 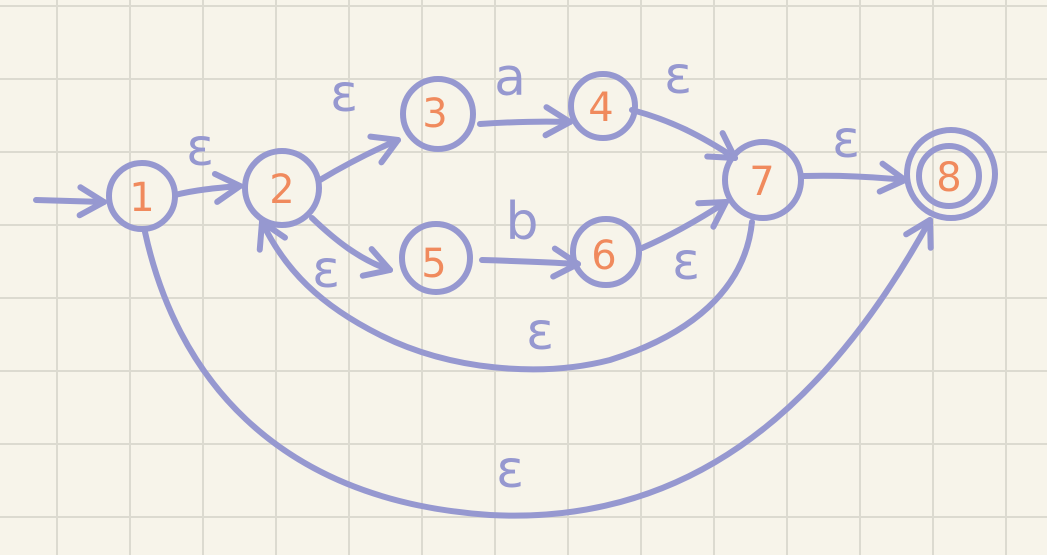 What do you see at coordinates (600, 108) in the screenshot?
I see `state-4-label: 4` at bounding box center [600, 108].